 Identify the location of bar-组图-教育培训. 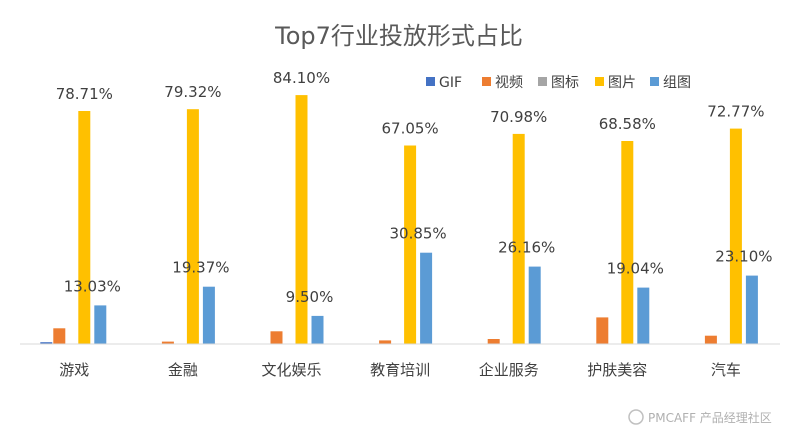
(426, 298).